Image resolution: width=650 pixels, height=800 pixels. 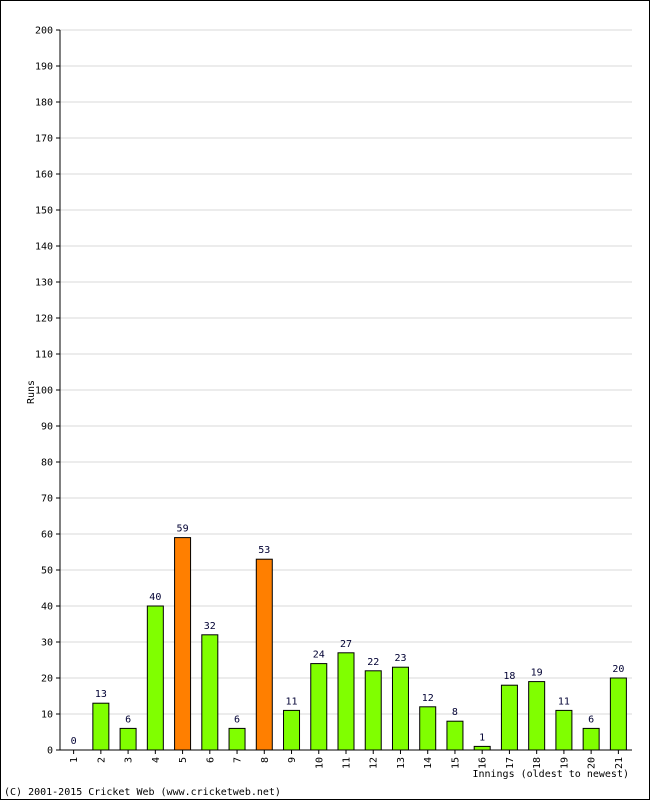 I want to click on x-tick-label: 11, so click(x=347, y=763).